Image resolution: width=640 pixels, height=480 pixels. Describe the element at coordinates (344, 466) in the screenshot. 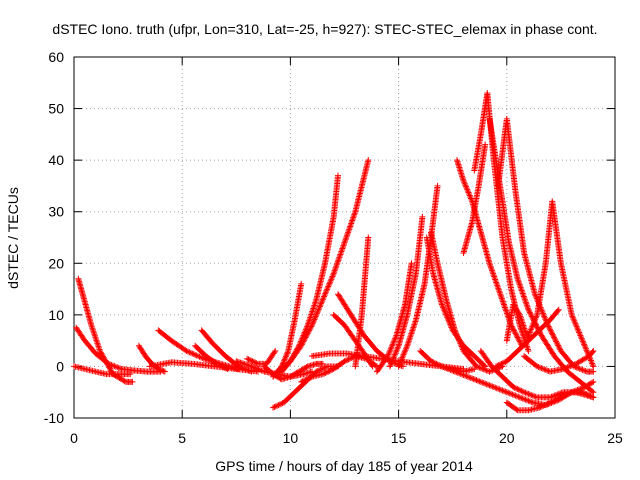

I see `x-axis-label: GPS time / hours of day 185 of year 2014` at that location.